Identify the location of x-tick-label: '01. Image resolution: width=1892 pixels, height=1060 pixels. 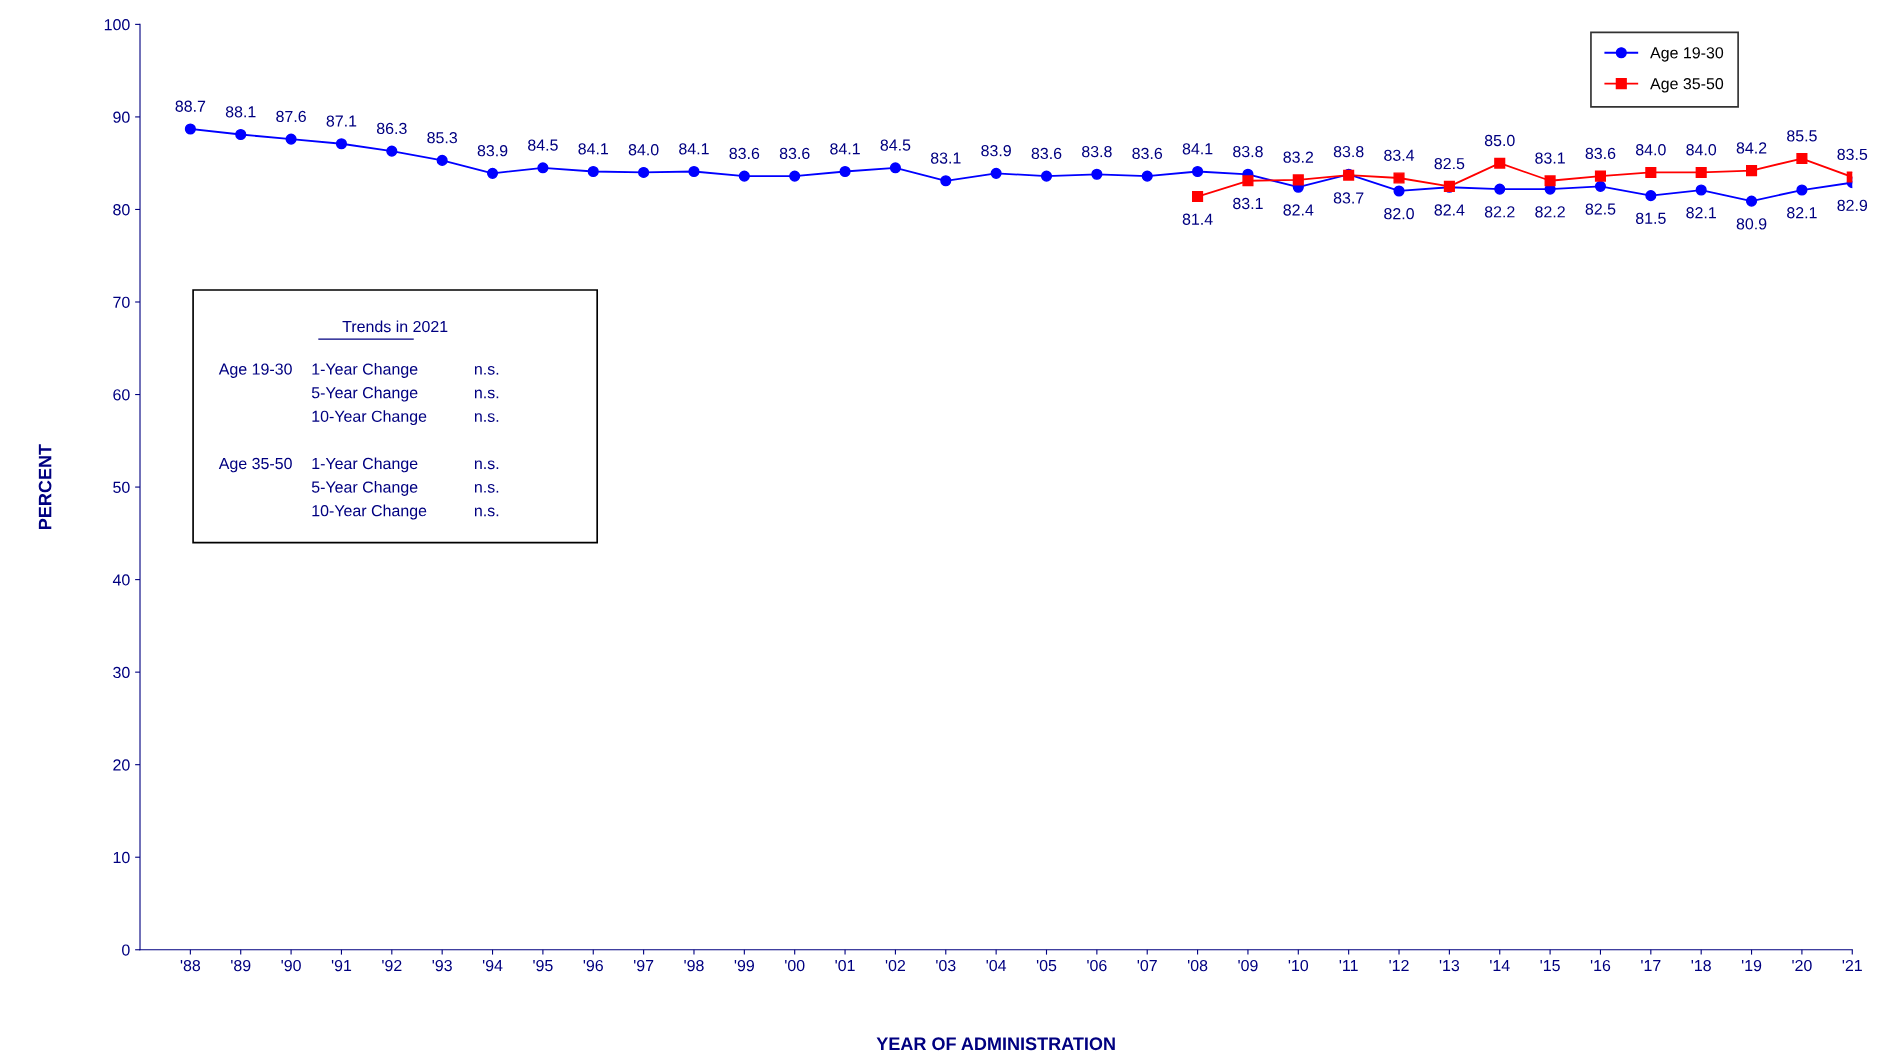
(845, 965).